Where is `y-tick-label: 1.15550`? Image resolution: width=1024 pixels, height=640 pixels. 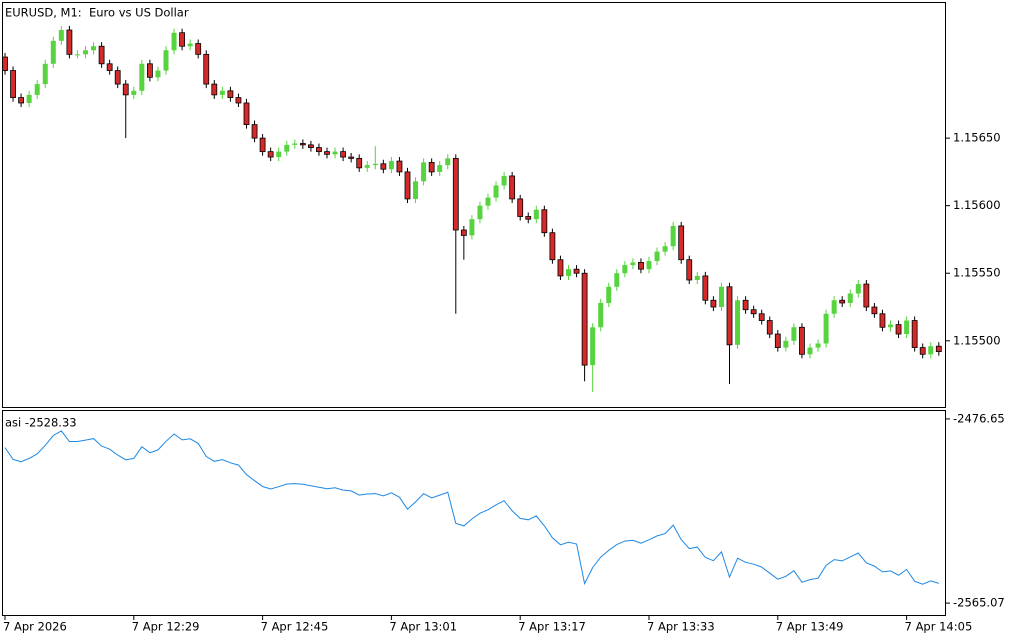 y-tick-label: 1.15550 is located at coordinates (977, 273).